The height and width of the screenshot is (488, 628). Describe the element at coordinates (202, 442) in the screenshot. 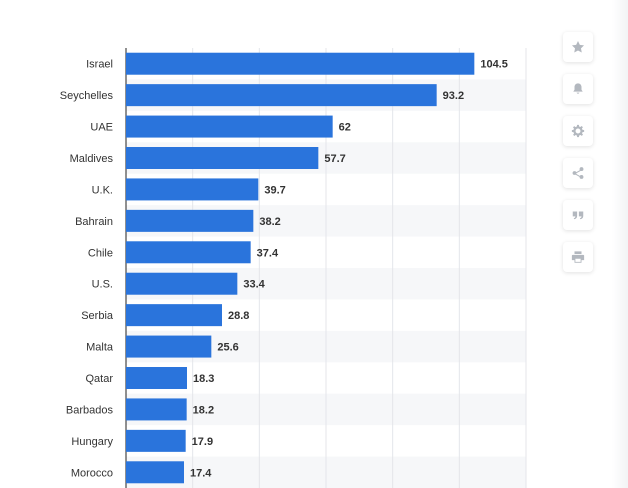

I see `value-label: 17.9` at that location.